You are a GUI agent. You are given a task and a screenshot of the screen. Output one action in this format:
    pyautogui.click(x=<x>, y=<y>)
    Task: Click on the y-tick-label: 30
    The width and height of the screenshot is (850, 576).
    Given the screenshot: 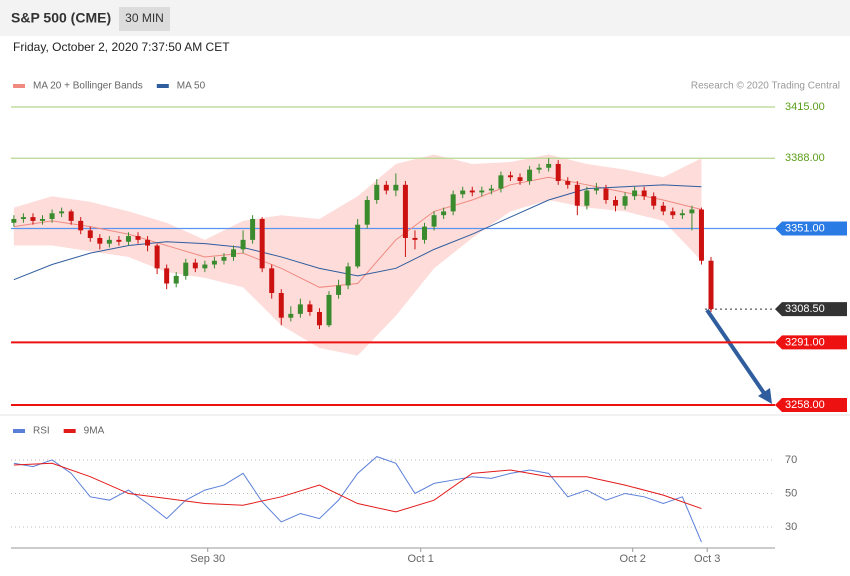 What is the action you would take?
    pyautogui.click(x=791, y=527)
    